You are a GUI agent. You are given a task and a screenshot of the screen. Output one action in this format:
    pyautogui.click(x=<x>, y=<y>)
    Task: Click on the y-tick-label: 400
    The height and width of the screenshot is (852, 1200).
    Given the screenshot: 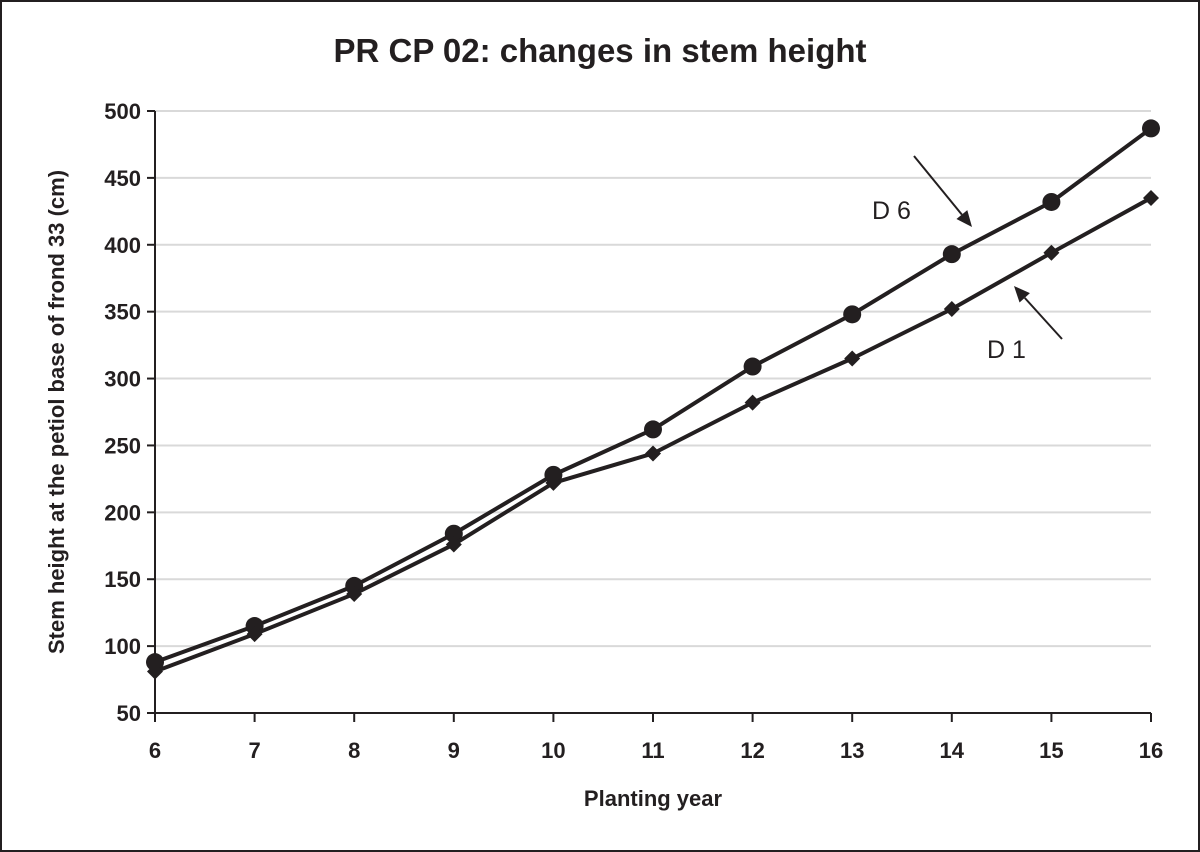 What is the action you would take?
    pyautogui.click(x=122, y=245)
    